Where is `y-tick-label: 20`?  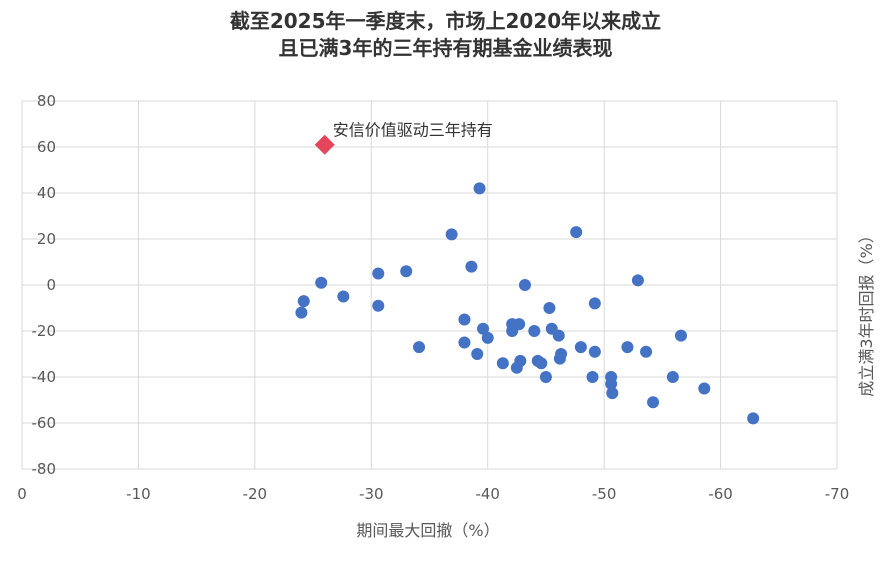 y-tick-label: 20 is located at coordinates (46, 239).